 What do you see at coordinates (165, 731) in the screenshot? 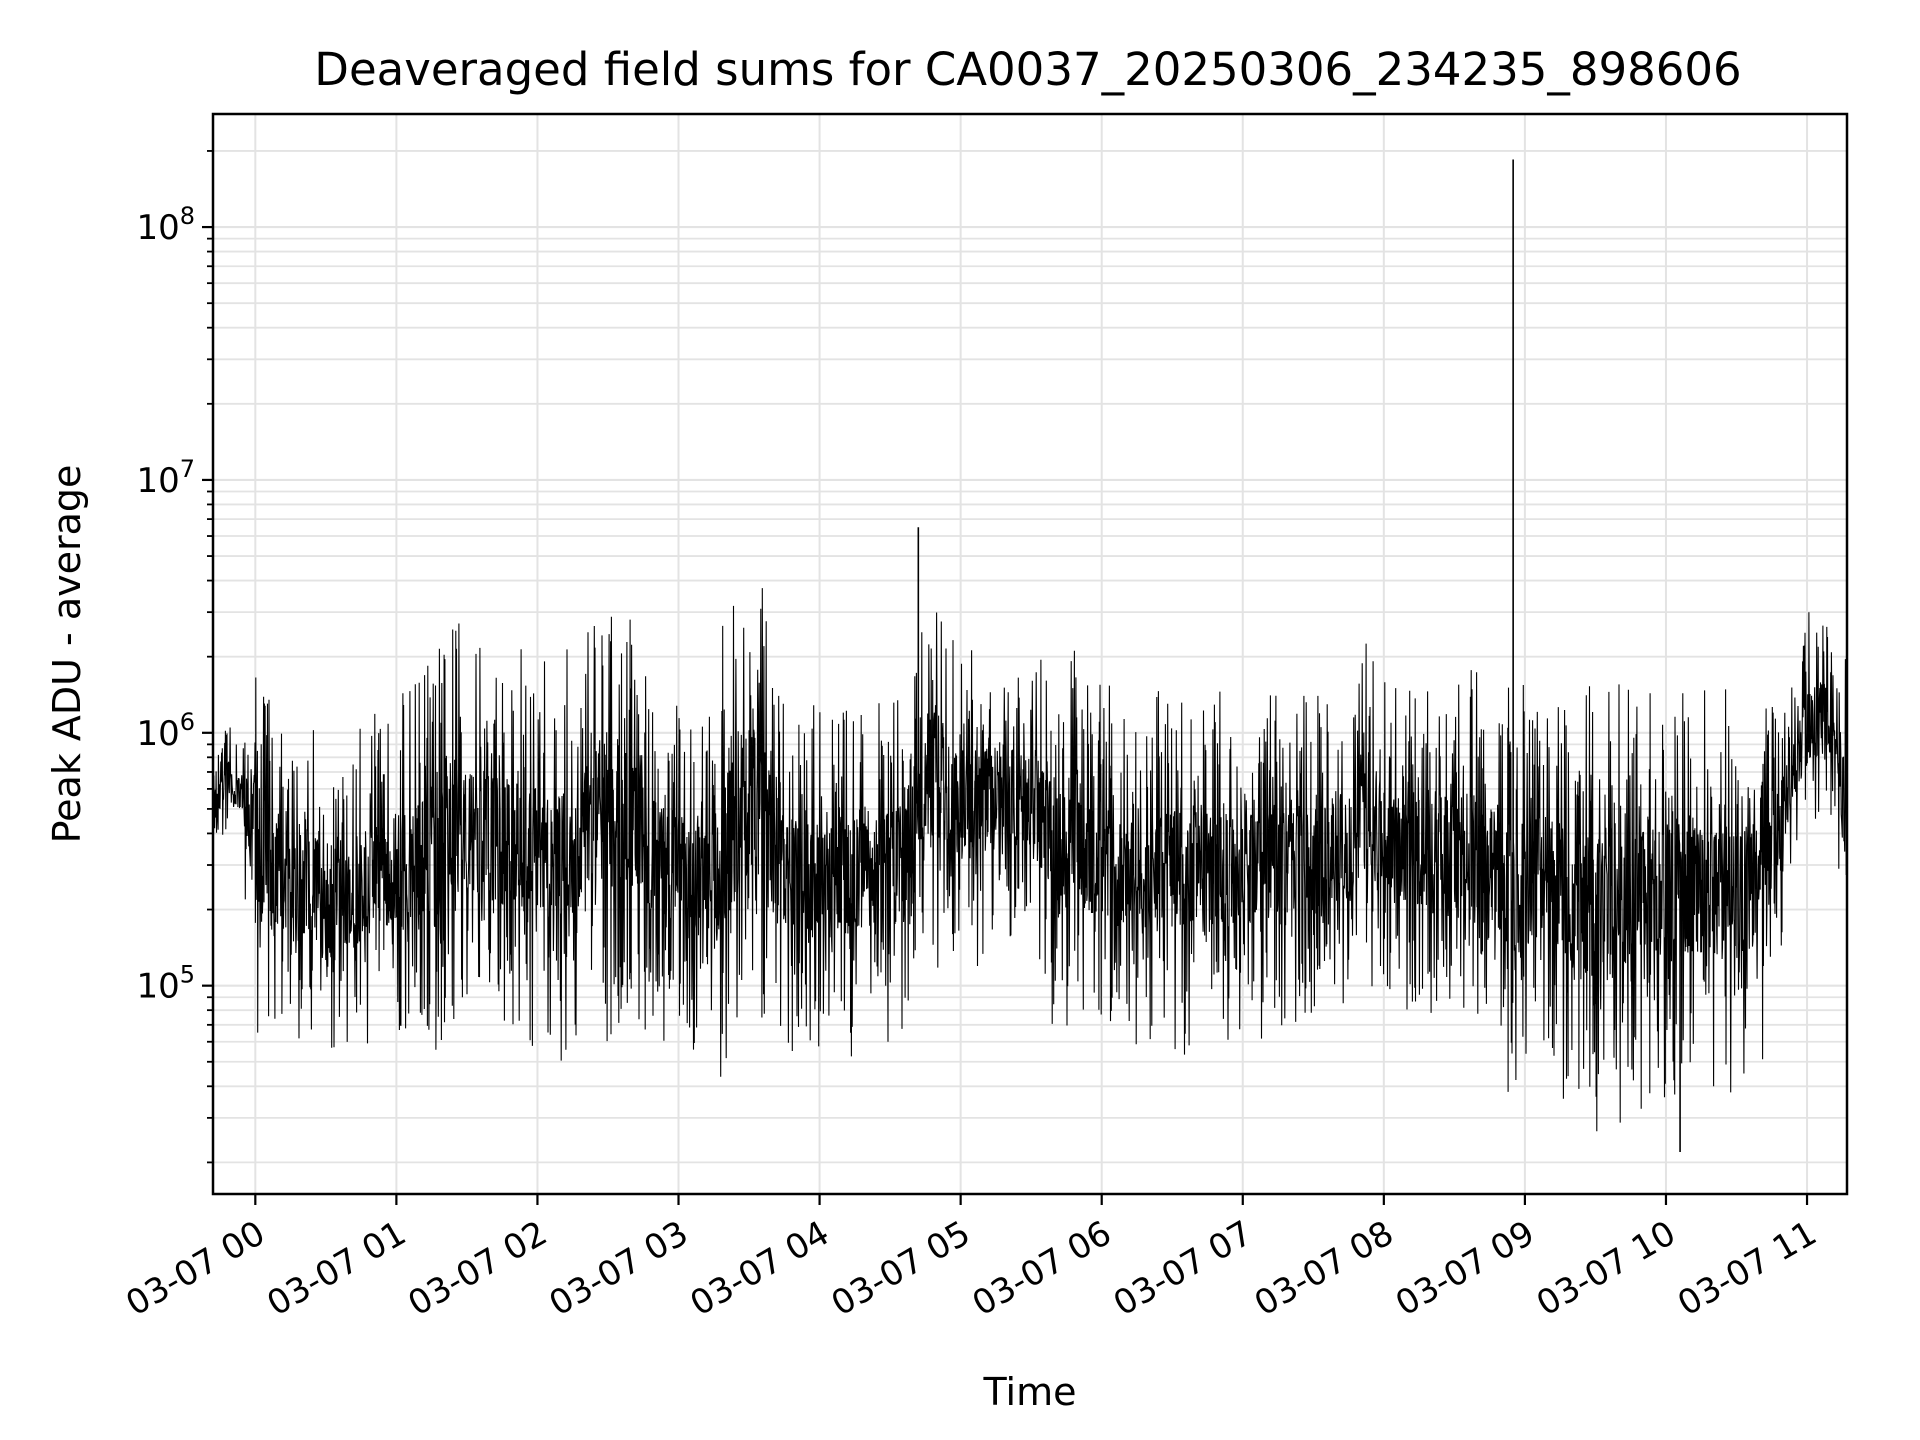
I see `y-tick-label: 10⁶` at bounding box center [165, 731].